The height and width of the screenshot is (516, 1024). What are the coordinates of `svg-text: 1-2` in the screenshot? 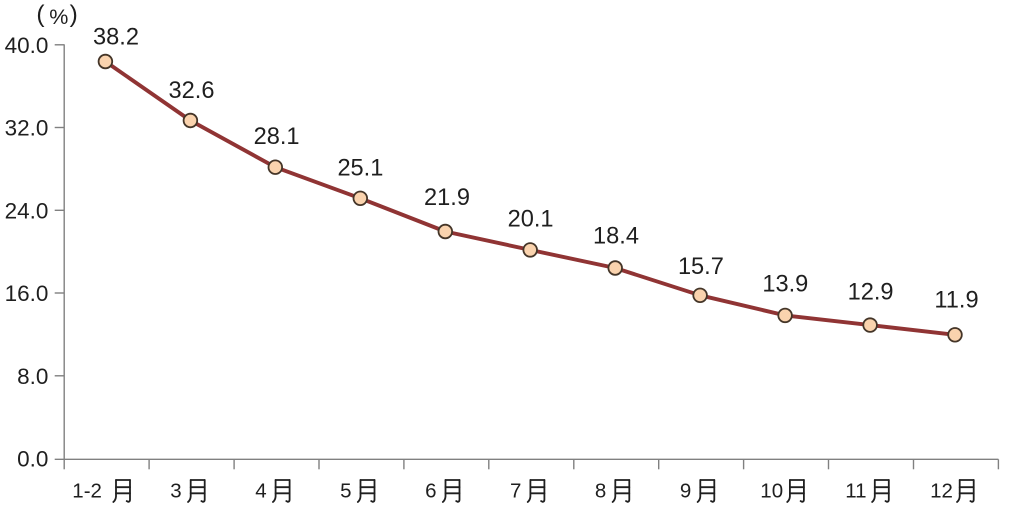 It's located at (87, 491).